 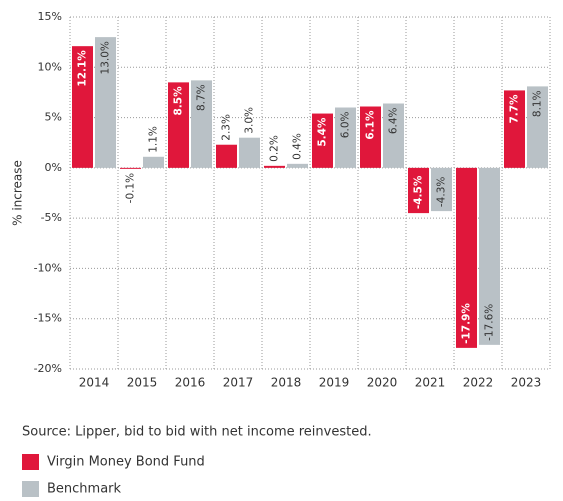 I want to click on value-label: 3.0%, so click(x=250, y=120).